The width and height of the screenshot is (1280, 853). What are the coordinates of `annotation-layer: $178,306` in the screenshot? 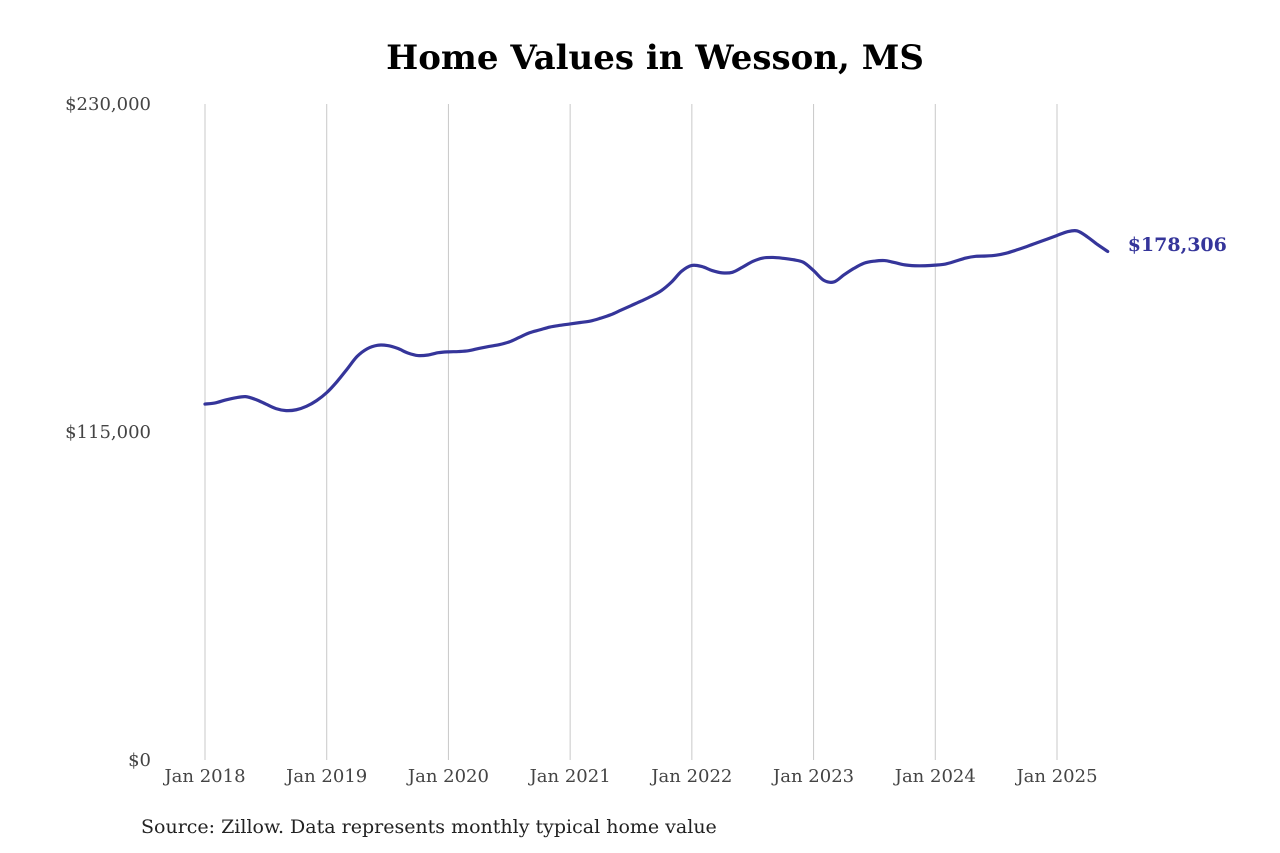 It's located at (1177, 245).